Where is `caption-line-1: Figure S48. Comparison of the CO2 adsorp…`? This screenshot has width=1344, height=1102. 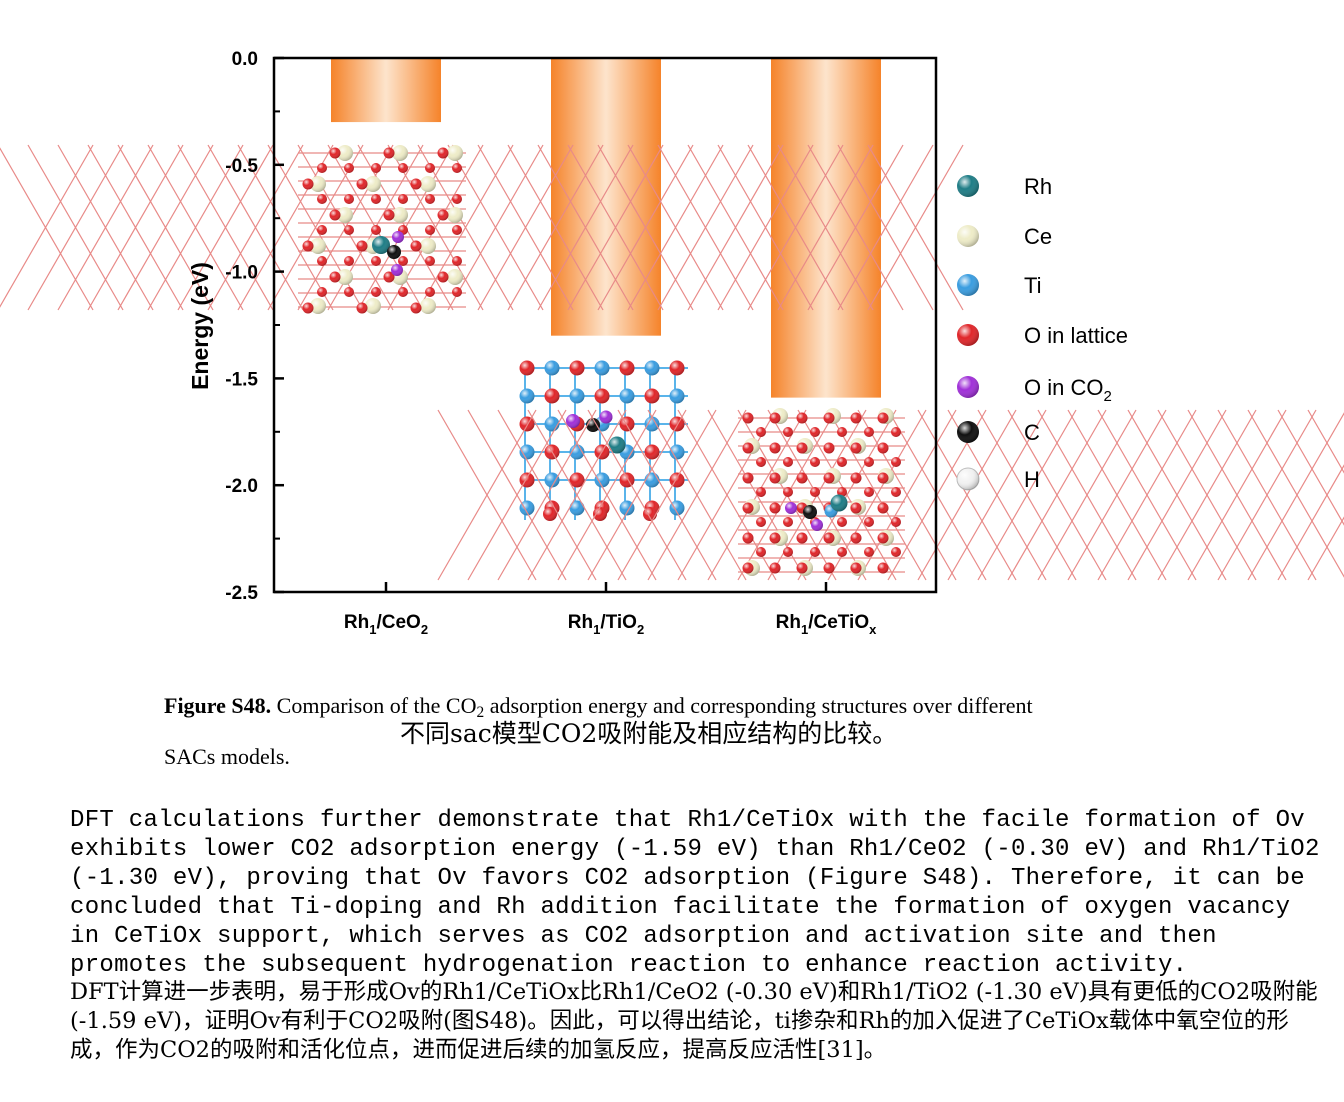 caption-line-1: Figure S48. Comparison of the CO2 adsorp… is located at coordinates (684, 709).